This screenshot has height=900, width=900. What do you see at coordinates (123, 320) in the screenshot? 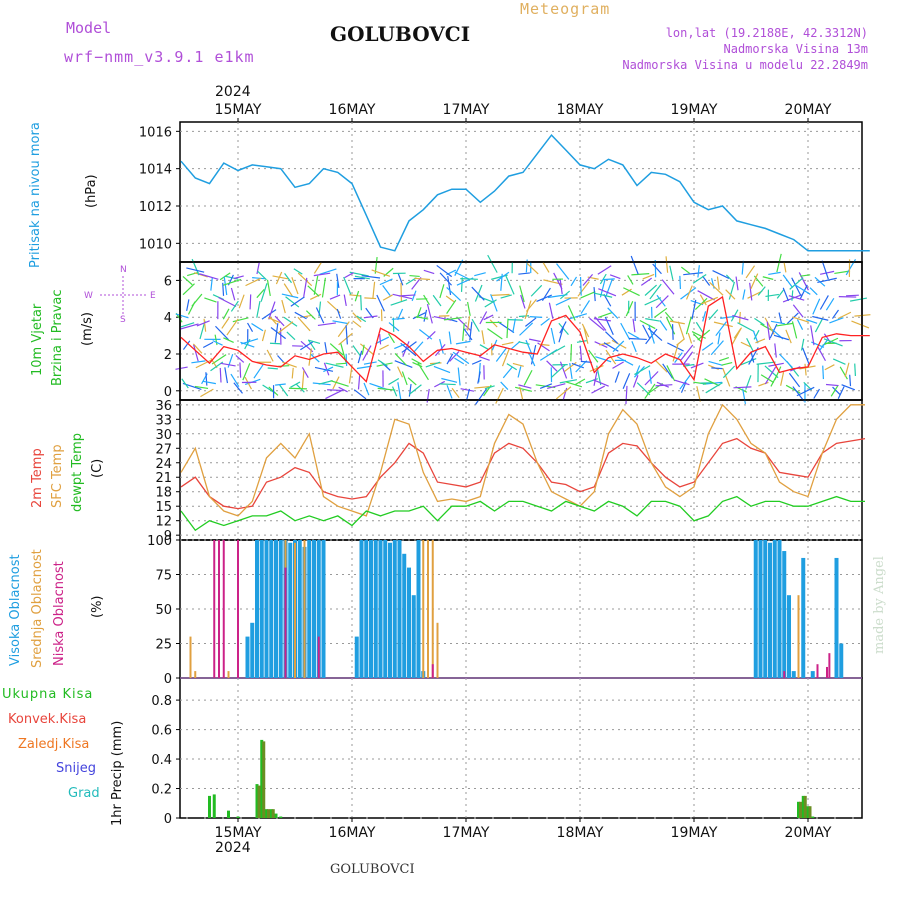
I see `compass-s: S` at bounding box center [123, 320].